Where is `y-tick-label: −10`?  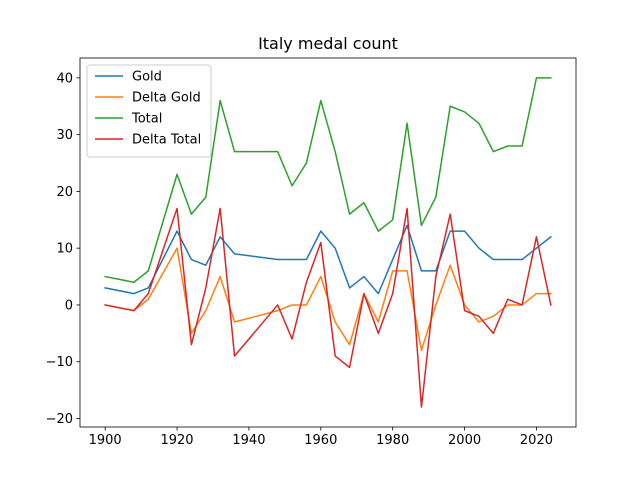
y-tick-label: −10 is located at coordinates (59, 362).